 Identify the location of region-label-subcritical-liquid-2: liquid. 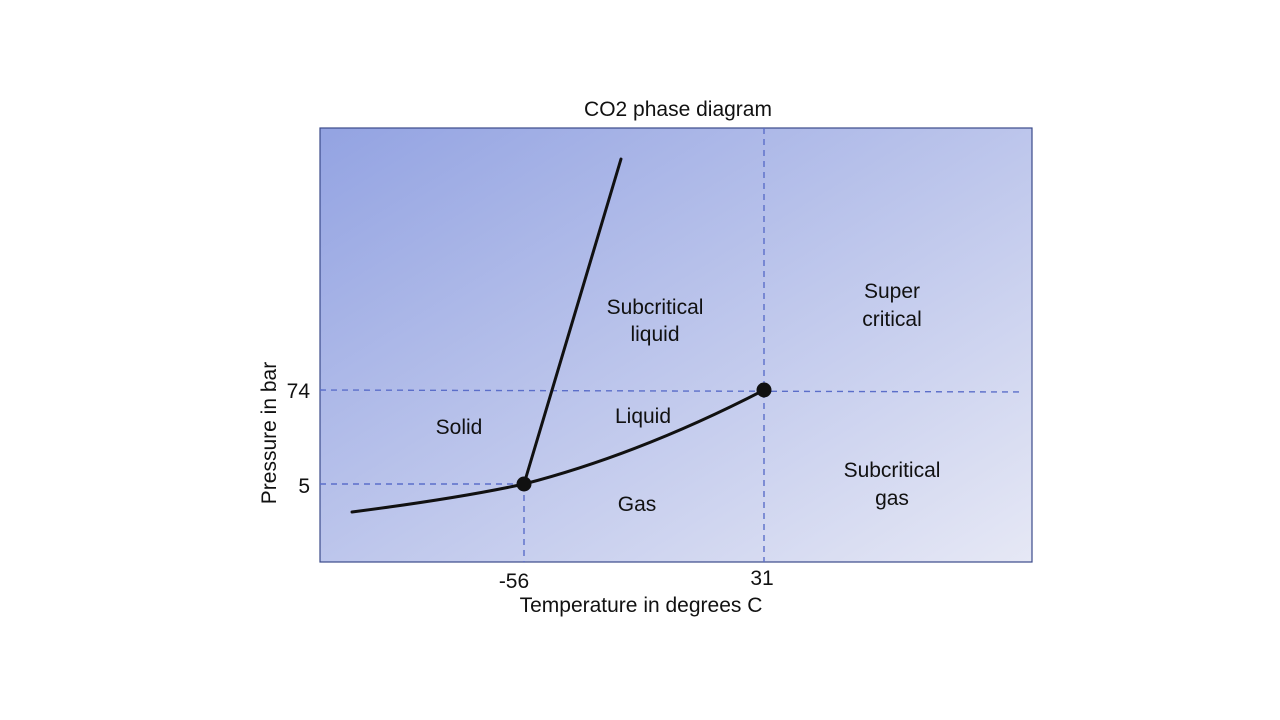
(654, 334).